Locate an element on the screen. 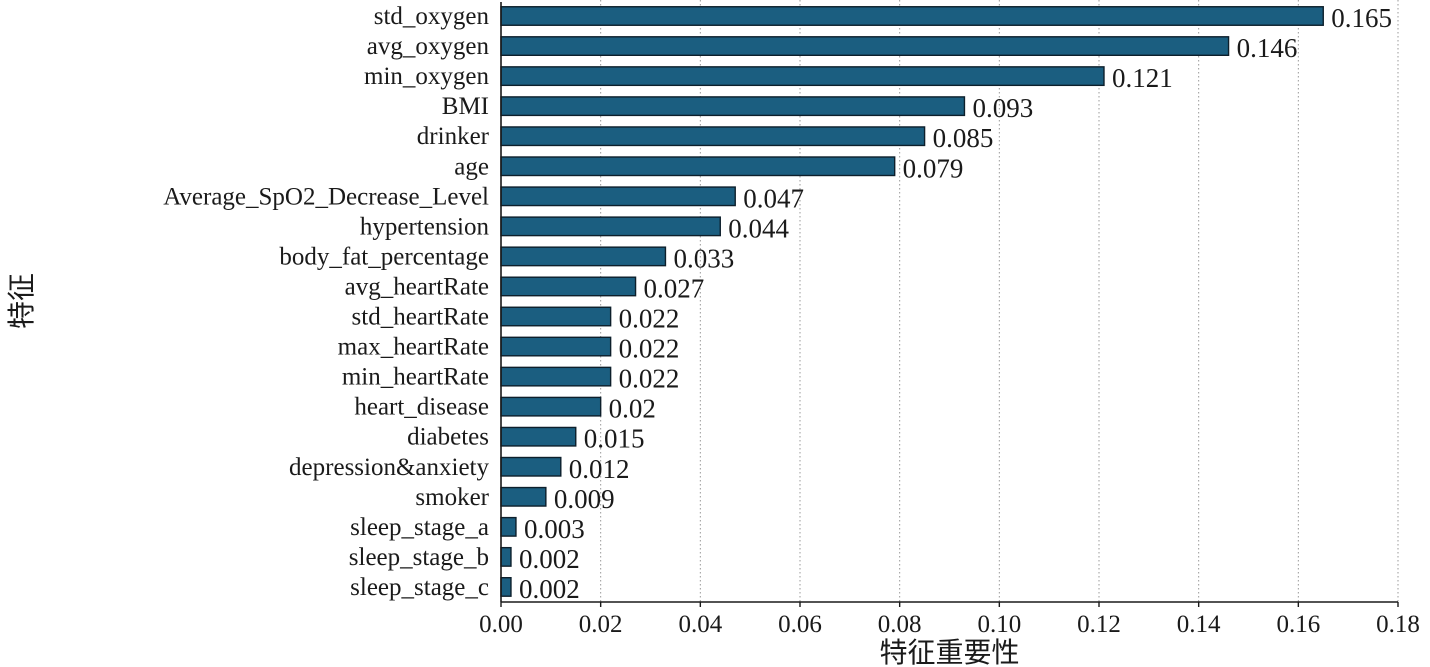  category-label: sleep_stage_a is located at coordinates (419, 527).